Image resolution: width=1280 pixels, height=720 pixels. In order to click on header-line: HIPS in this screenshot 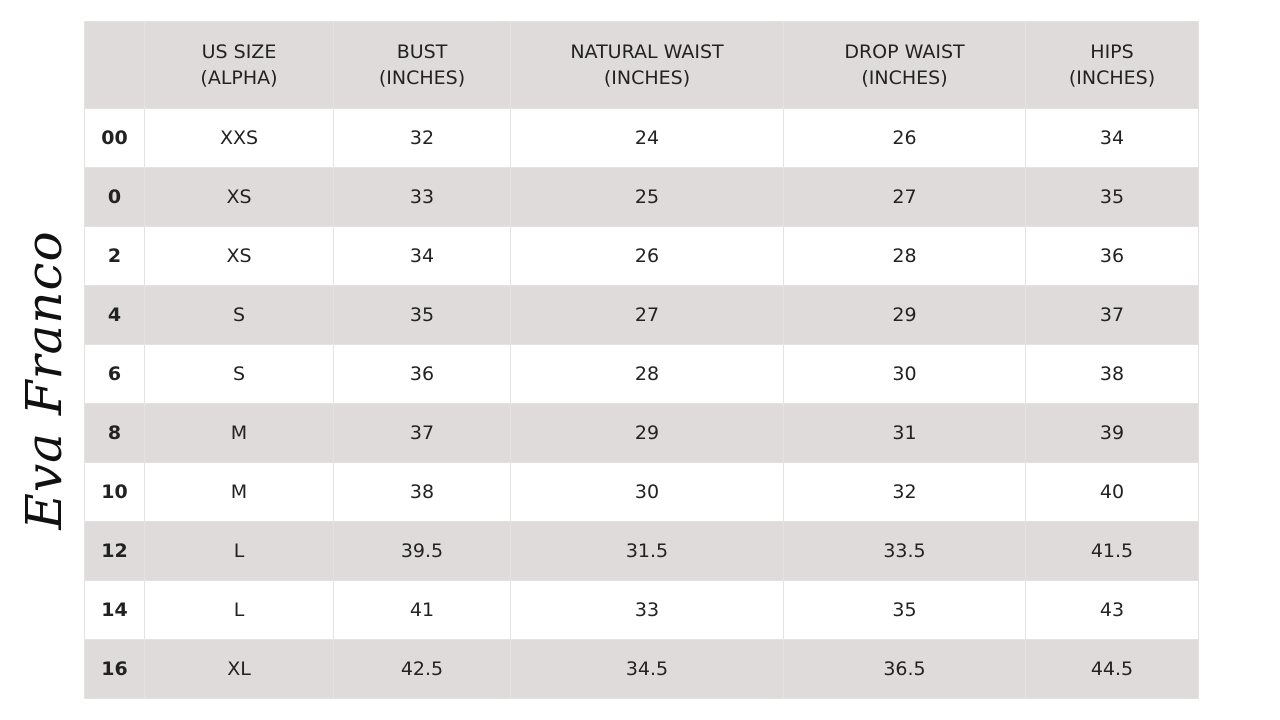, I will do `click(1112, 52)`.